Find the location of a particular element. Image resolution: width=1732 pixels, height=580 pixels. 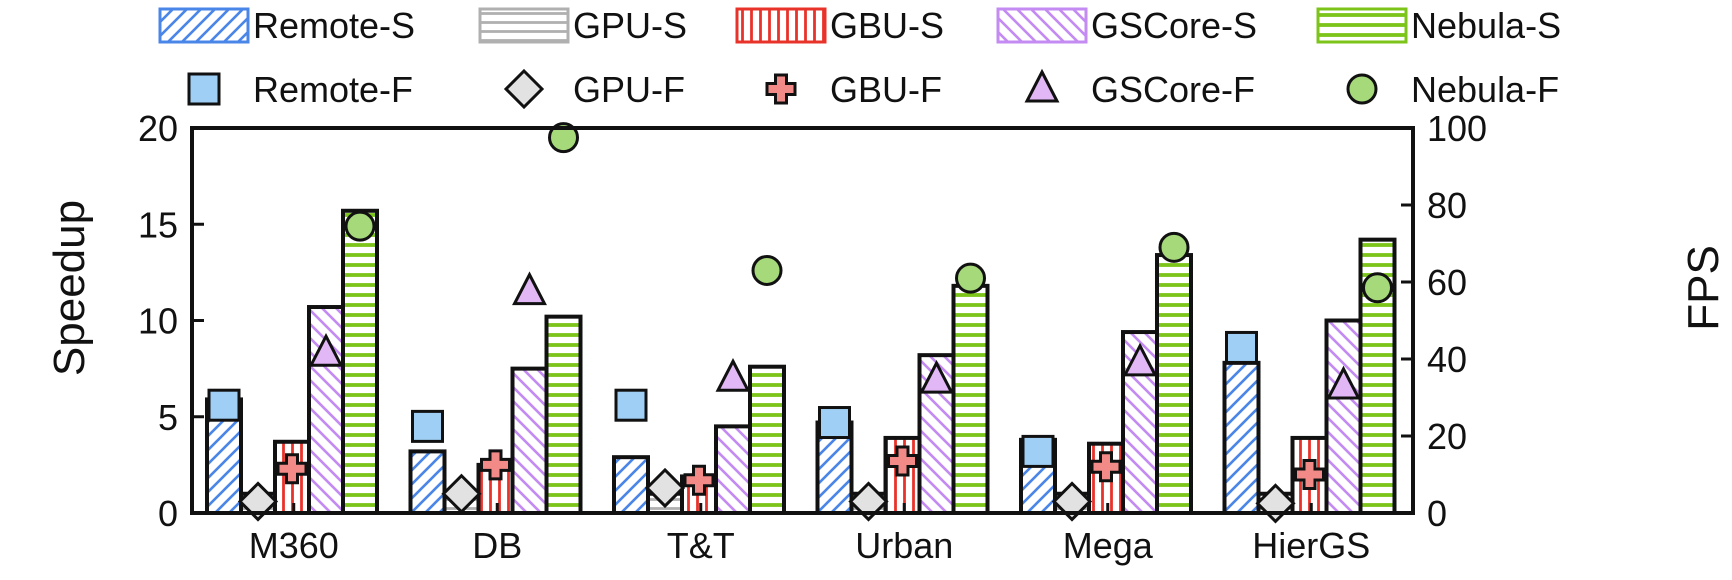

bar-nebula-s-m360 is located at coordinates (360, 361).